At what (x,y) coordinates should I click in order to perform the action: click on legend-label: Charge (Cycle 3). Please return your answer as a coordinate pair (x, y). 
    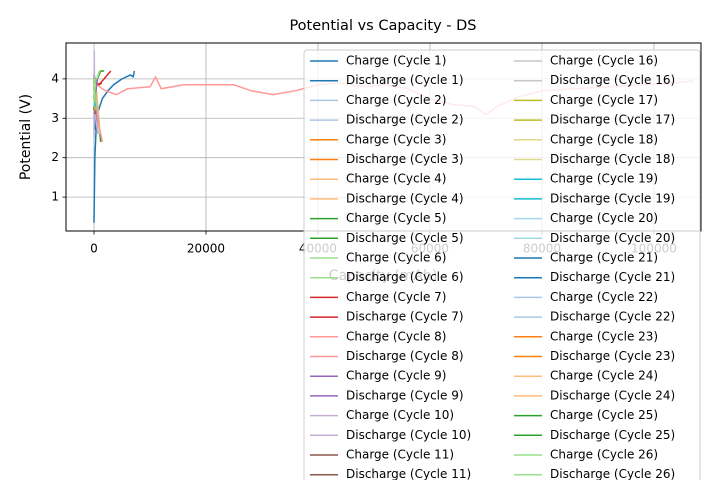
    Looking at the image, I should click on (396, 139).